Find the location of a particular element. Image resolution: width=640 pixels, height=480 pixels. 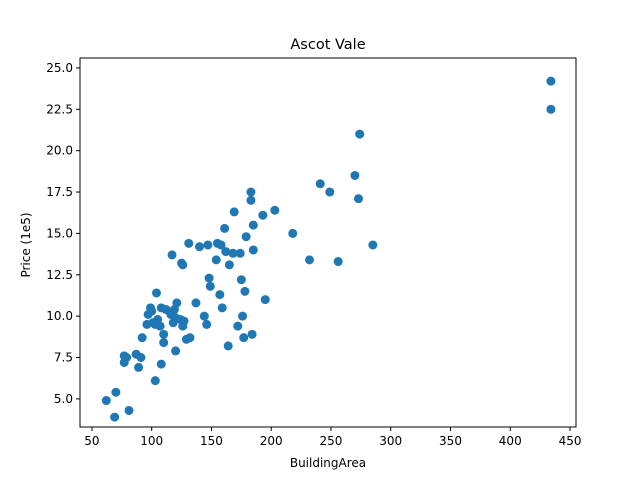

x-tick-label: 100 is located at coordinates (151, 441).